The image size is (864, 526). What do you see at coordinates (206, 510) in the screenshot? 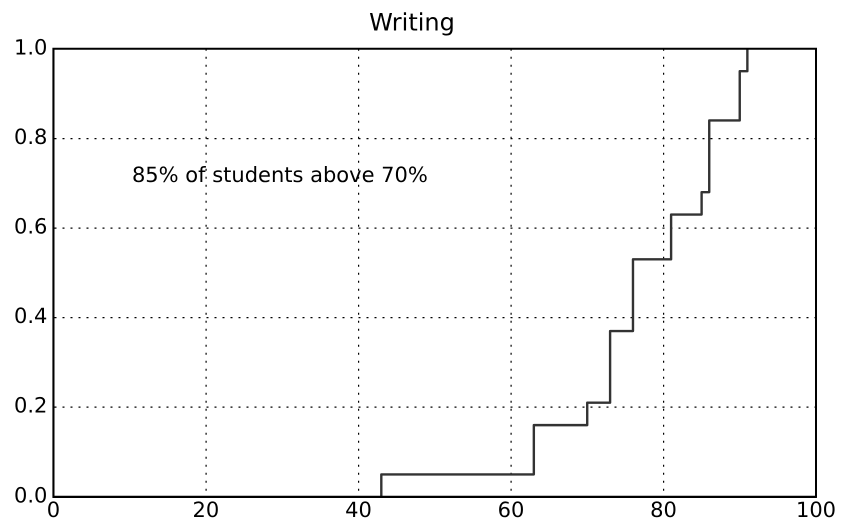
I see `x-tick-label: 20` at bounding box center [206, 510].